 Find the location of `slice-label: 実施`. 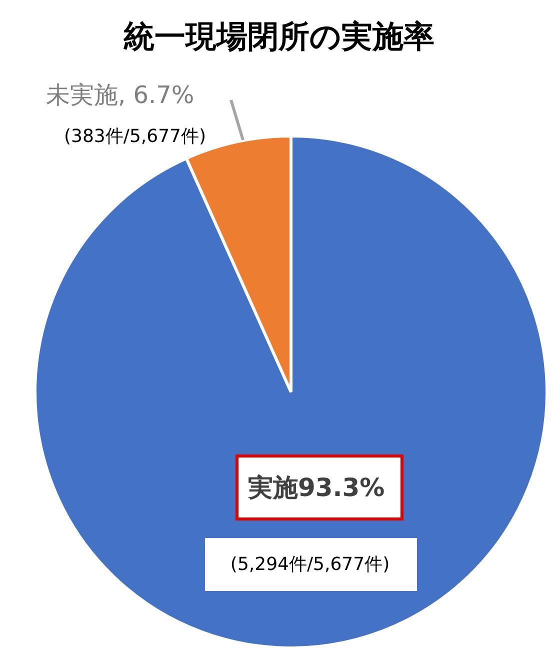

slice-label: 実施 is located at coordinates (272, 487).